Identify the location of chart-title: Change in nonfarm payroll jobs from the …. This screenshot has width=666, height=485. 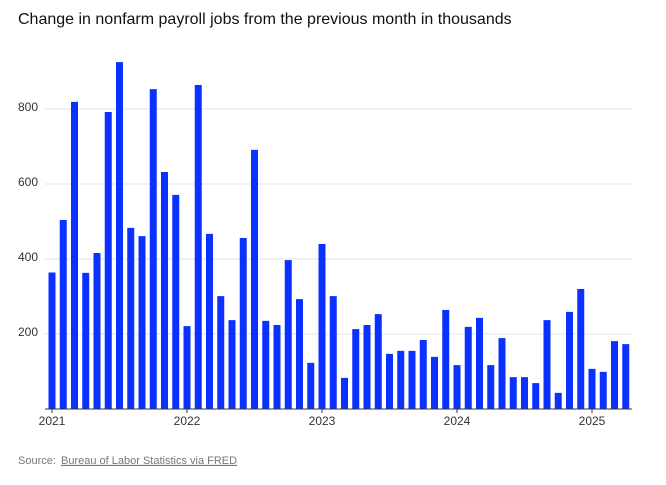
(265, 19).